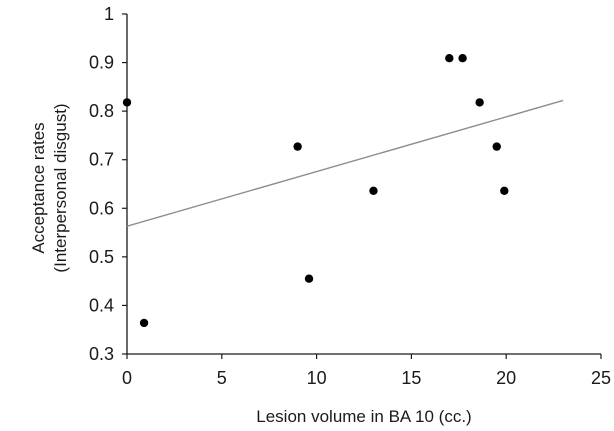  What do you see at coordinates (222, 378) in the screenshot?
I see `x-tick-label: 5` at bounding box center [222, 378].